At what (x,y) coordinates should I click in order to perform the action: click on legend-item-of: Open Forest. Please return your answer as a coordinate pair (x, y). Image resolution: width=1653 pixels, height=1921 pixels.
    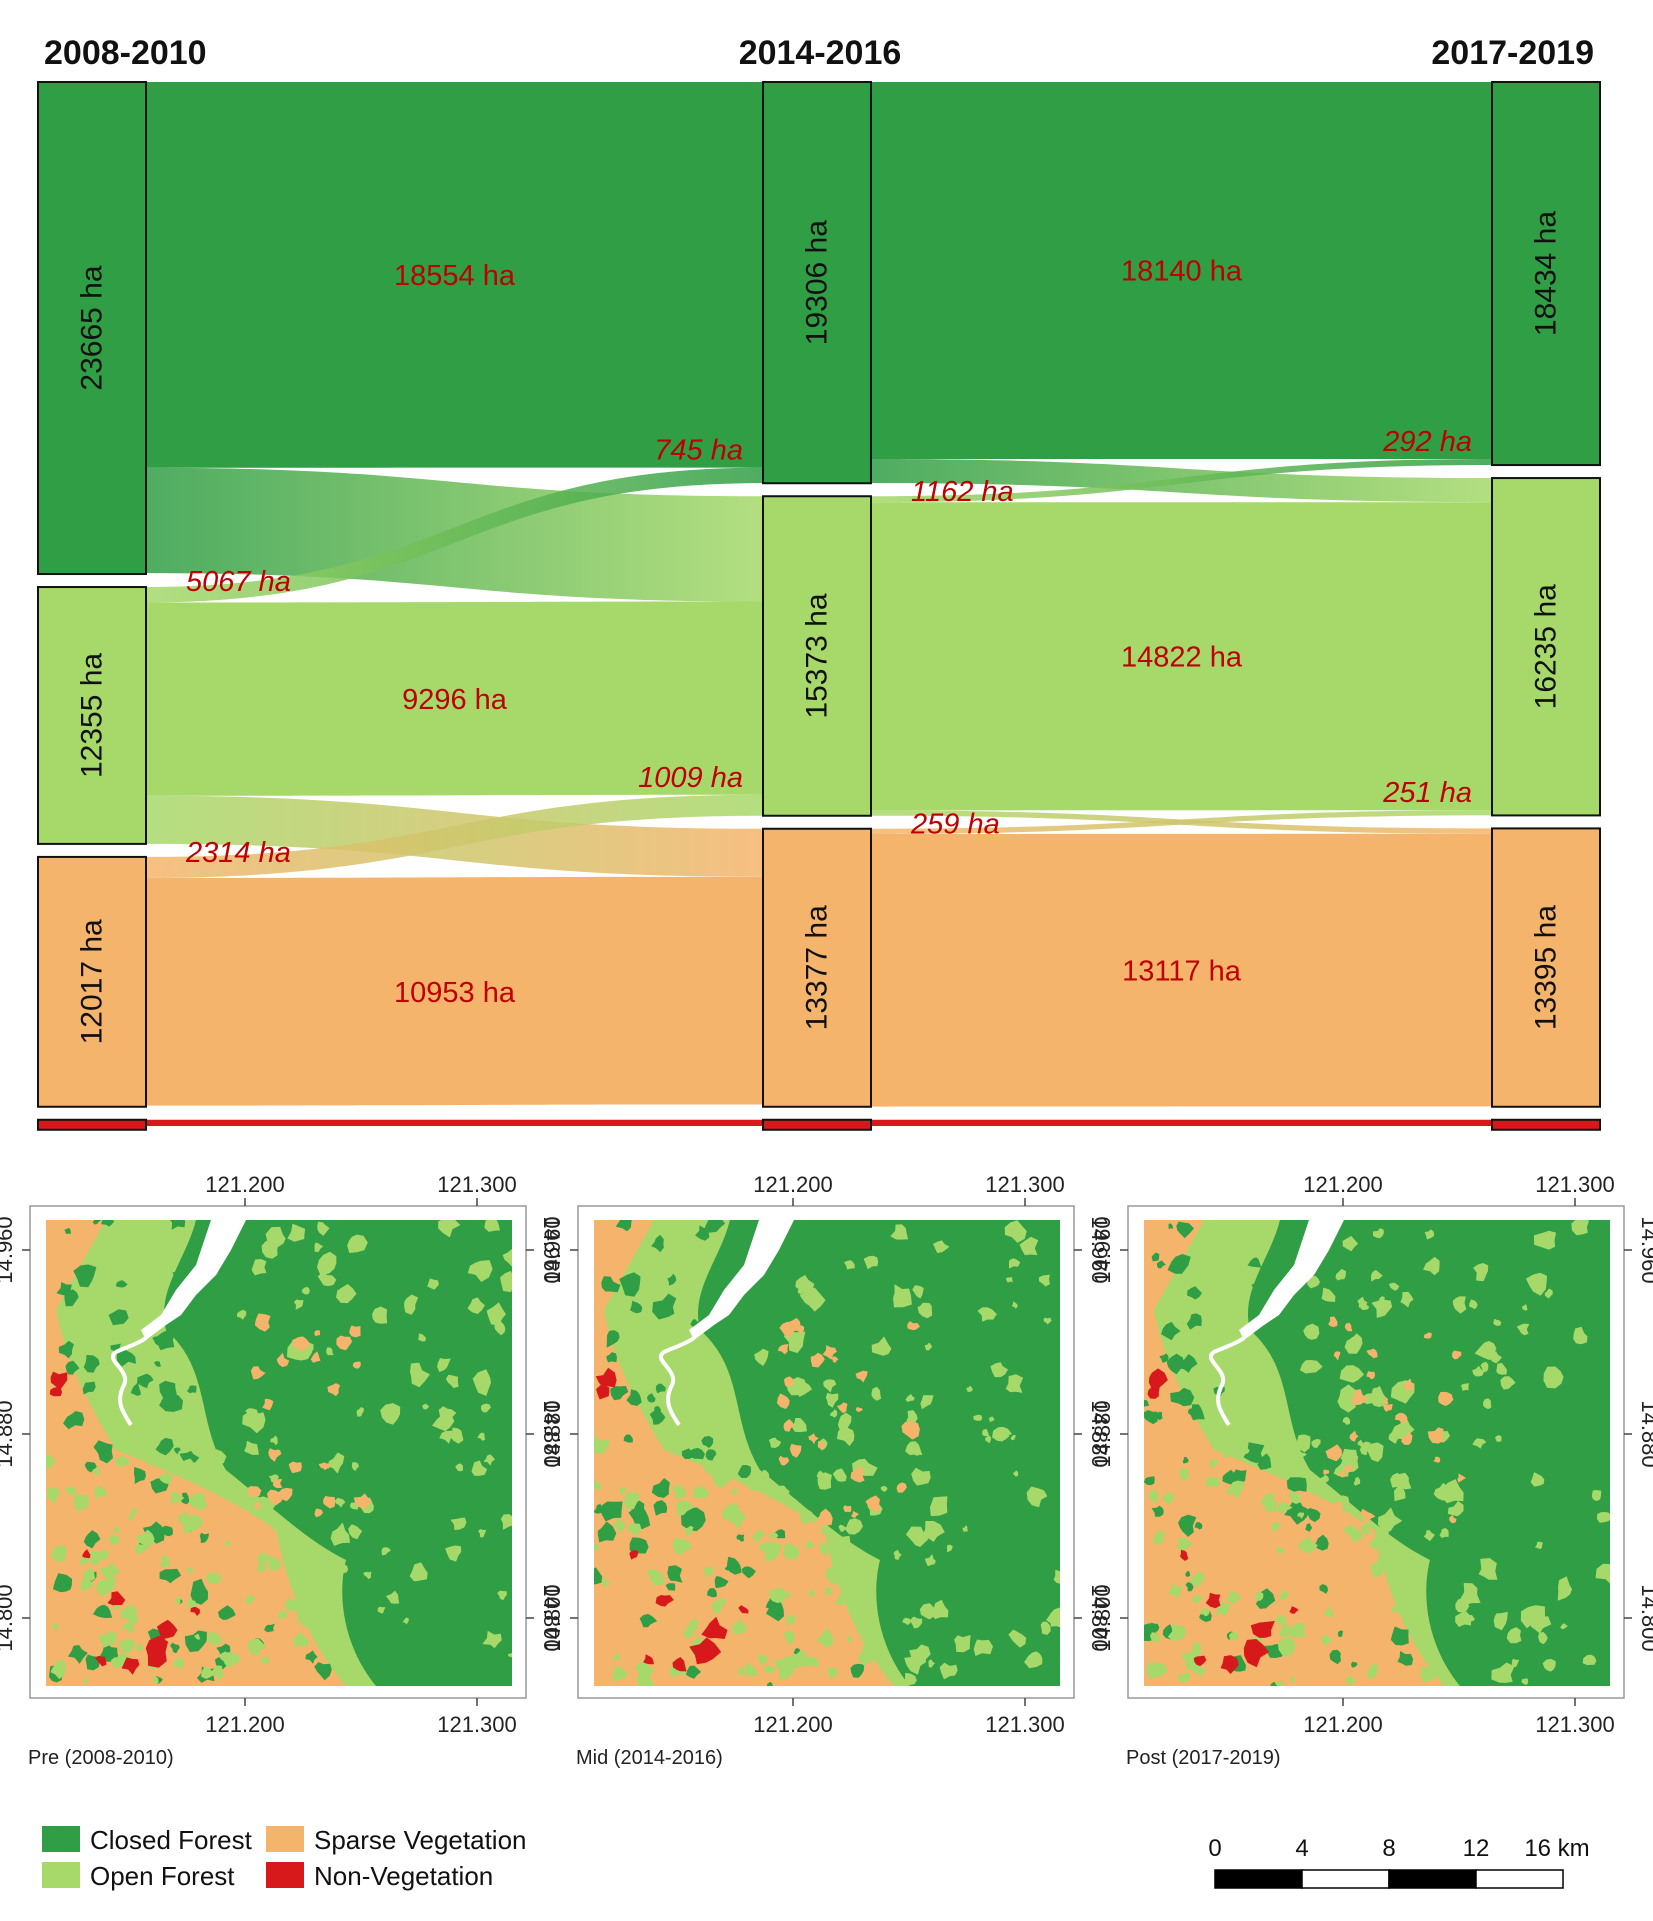
    Looking at the image, I should click on (138, 1876).